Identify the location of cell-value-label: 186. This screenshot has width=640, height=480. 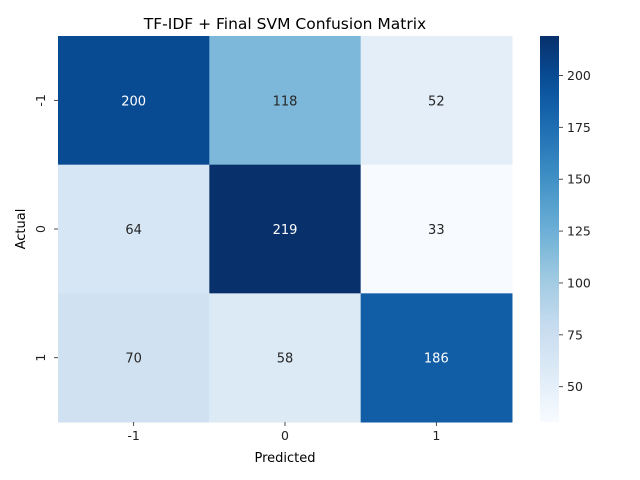
(436, 359).